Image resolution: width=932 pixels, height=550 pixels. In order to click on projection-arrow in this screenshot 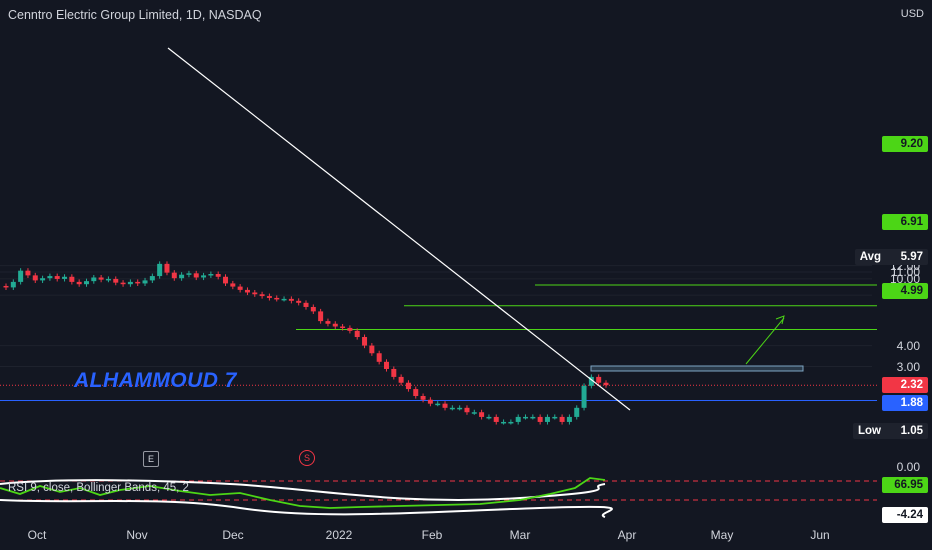, I will do `click(765, 341)`.